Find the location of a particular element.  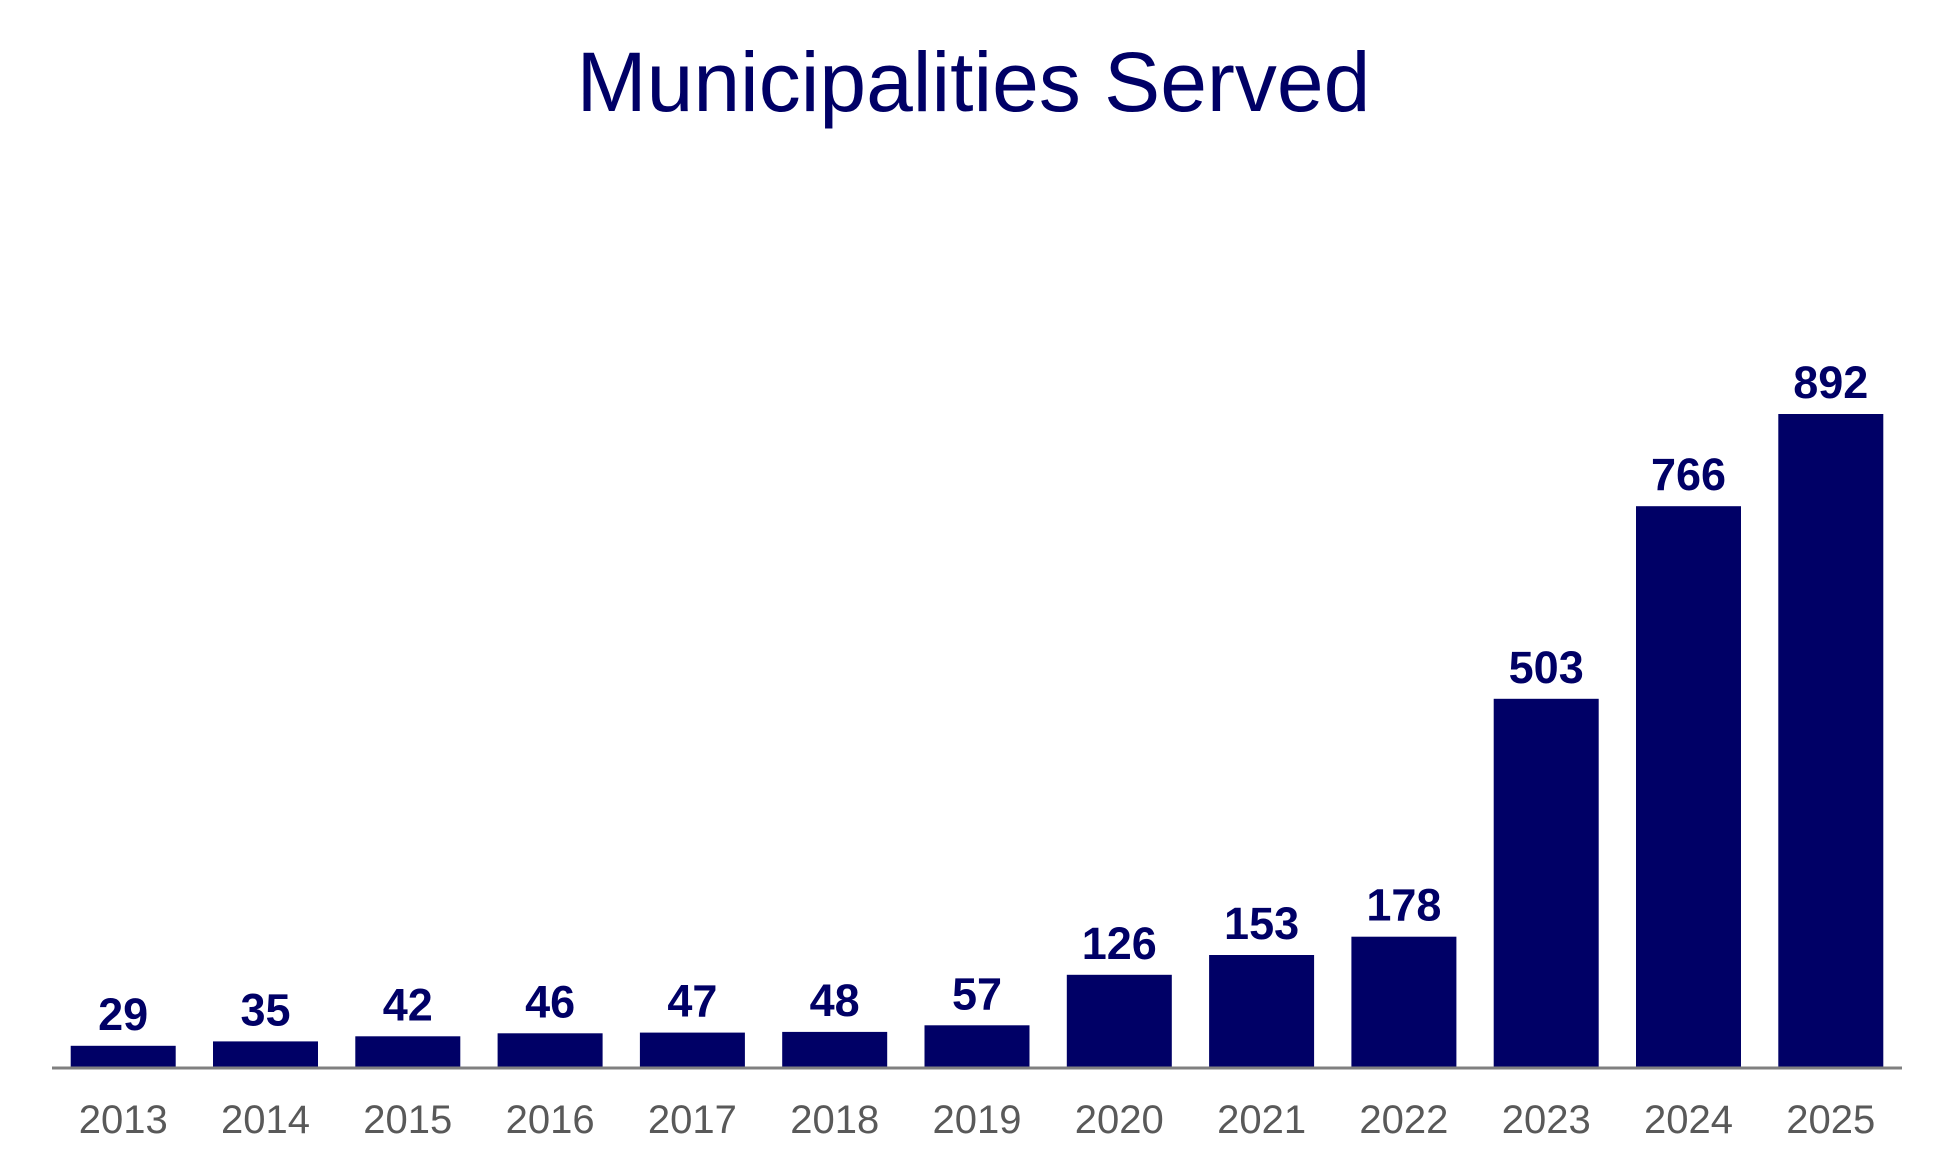

bar-2015 is located at coordinates (408, 1051).